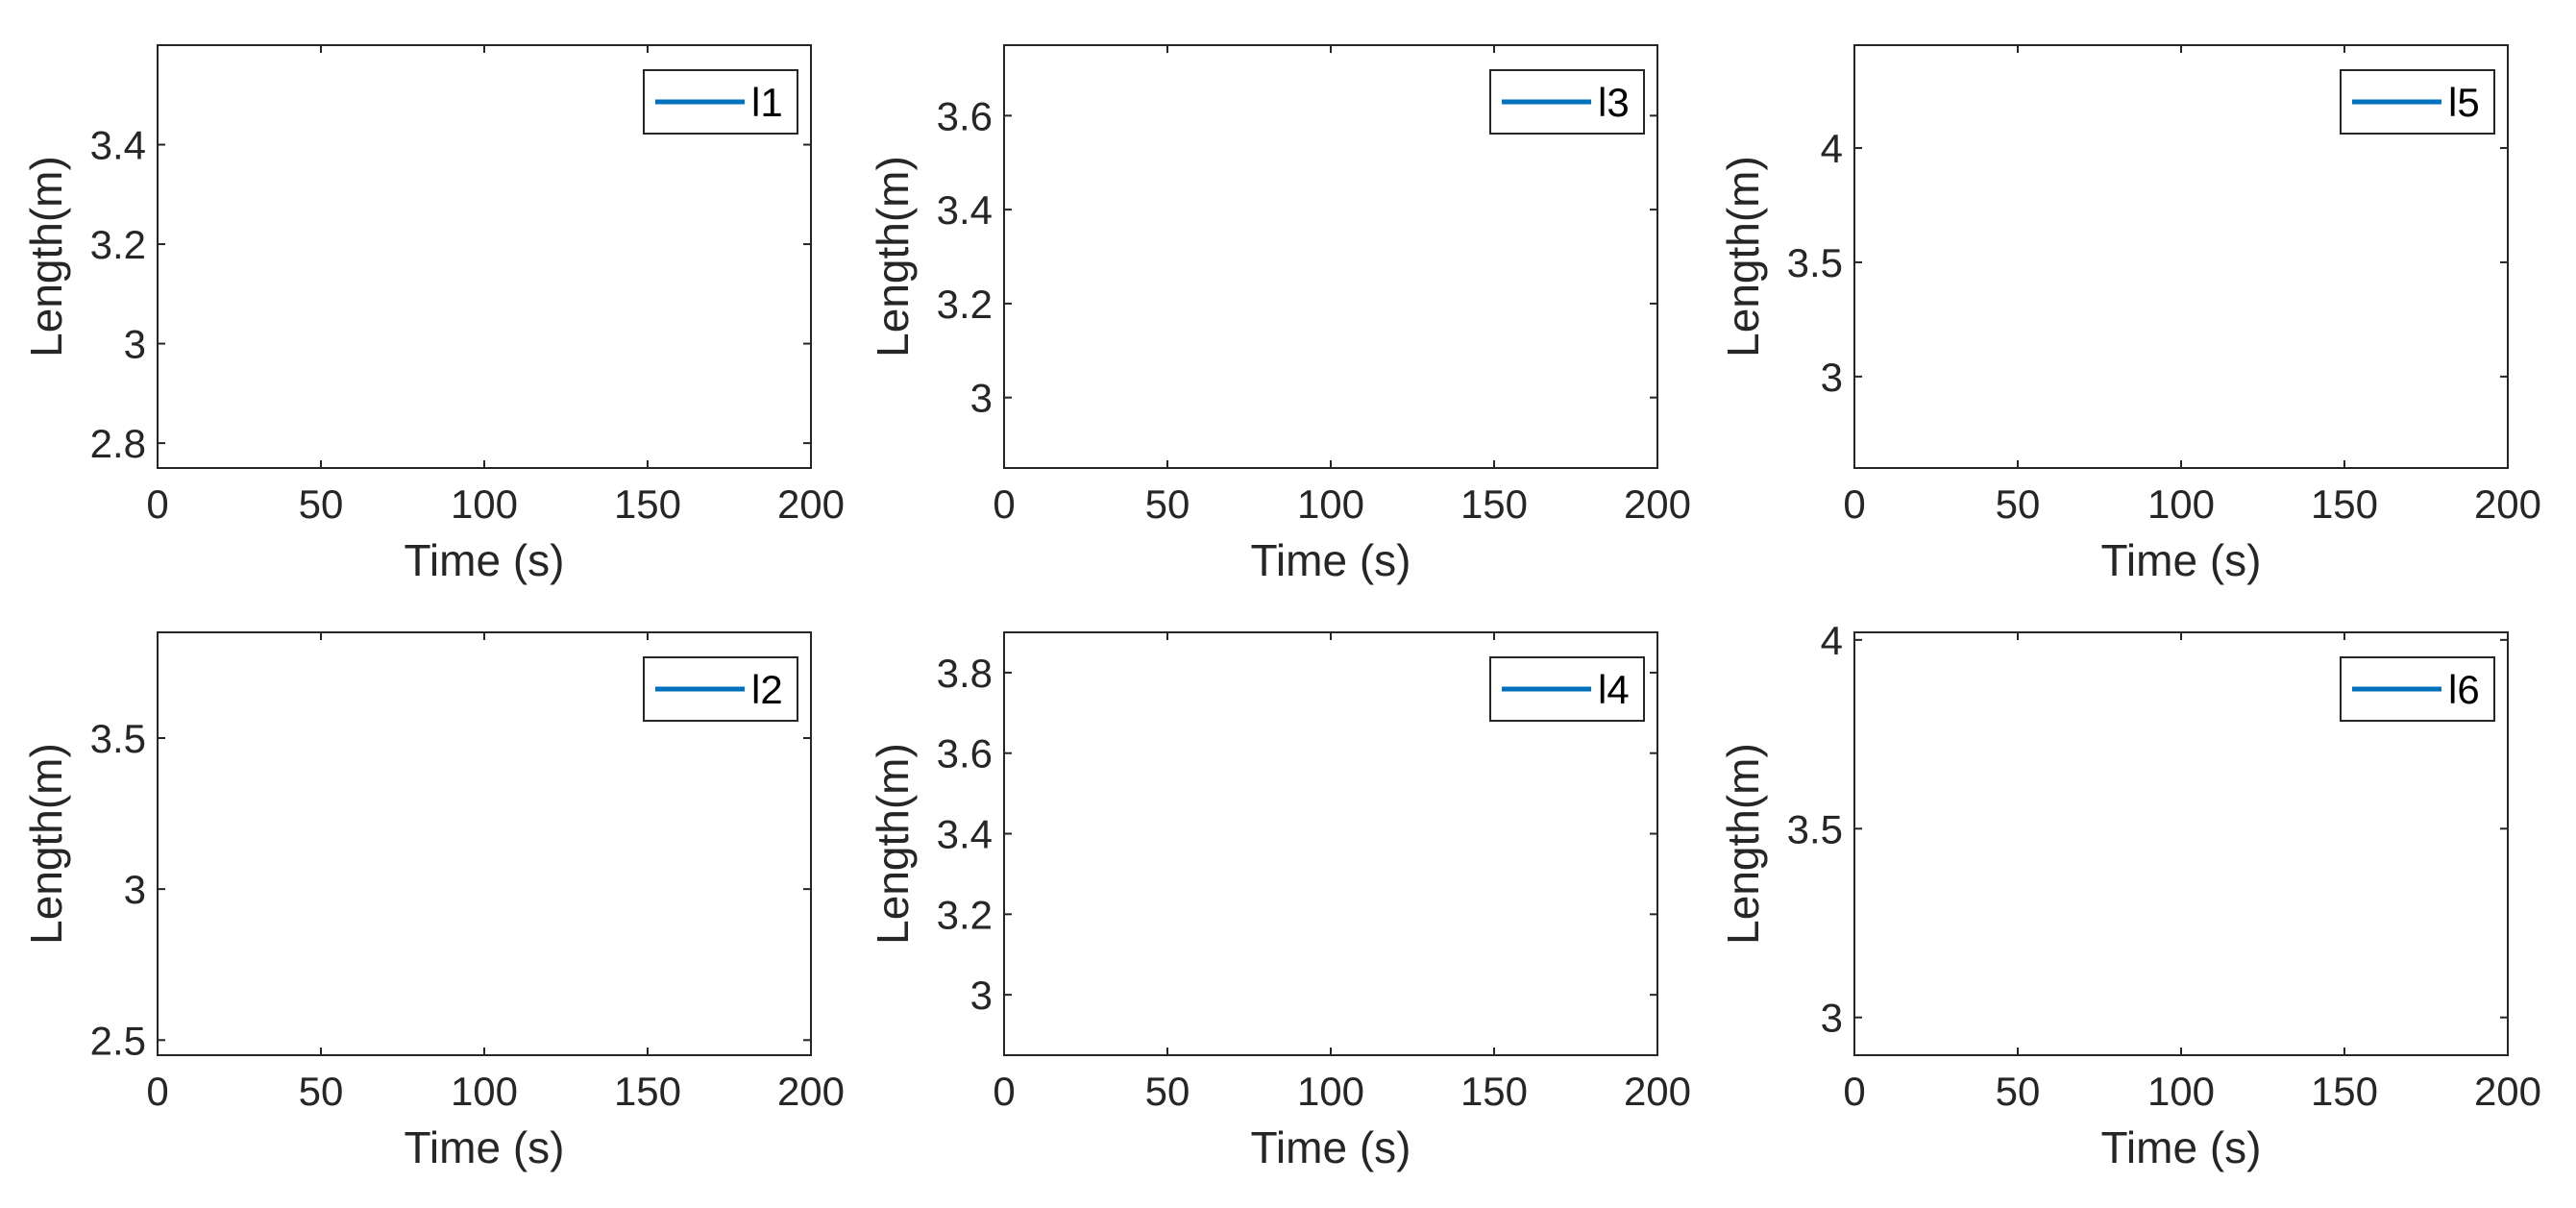  What do you see at coordinates (1614, 102) in the screenshot?
I see `legend-label: l3` at bounding box center [1614, 102].